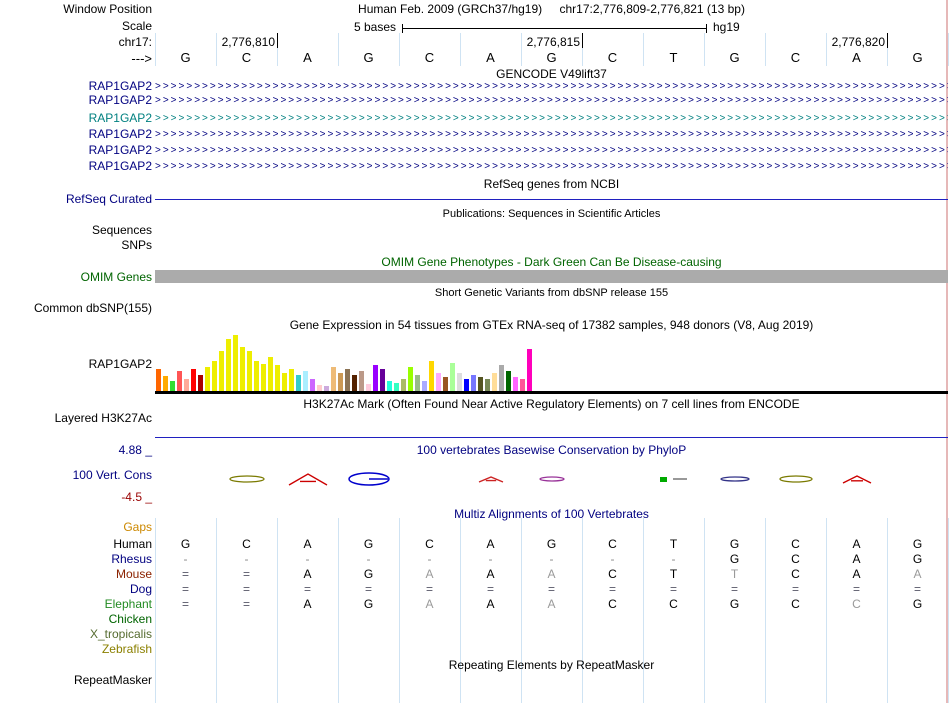 Image resolution: width=950 pixels, height=703 pixels. I want to click on conservation-track-line, so click(551, 437).